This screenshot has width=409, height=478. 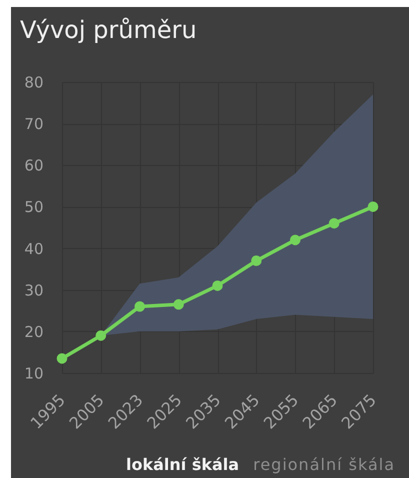 What do you see at coordinates (34, 290) in the screenshot?
I see `y-tick-label: 30` at bounding box center [34, 290].